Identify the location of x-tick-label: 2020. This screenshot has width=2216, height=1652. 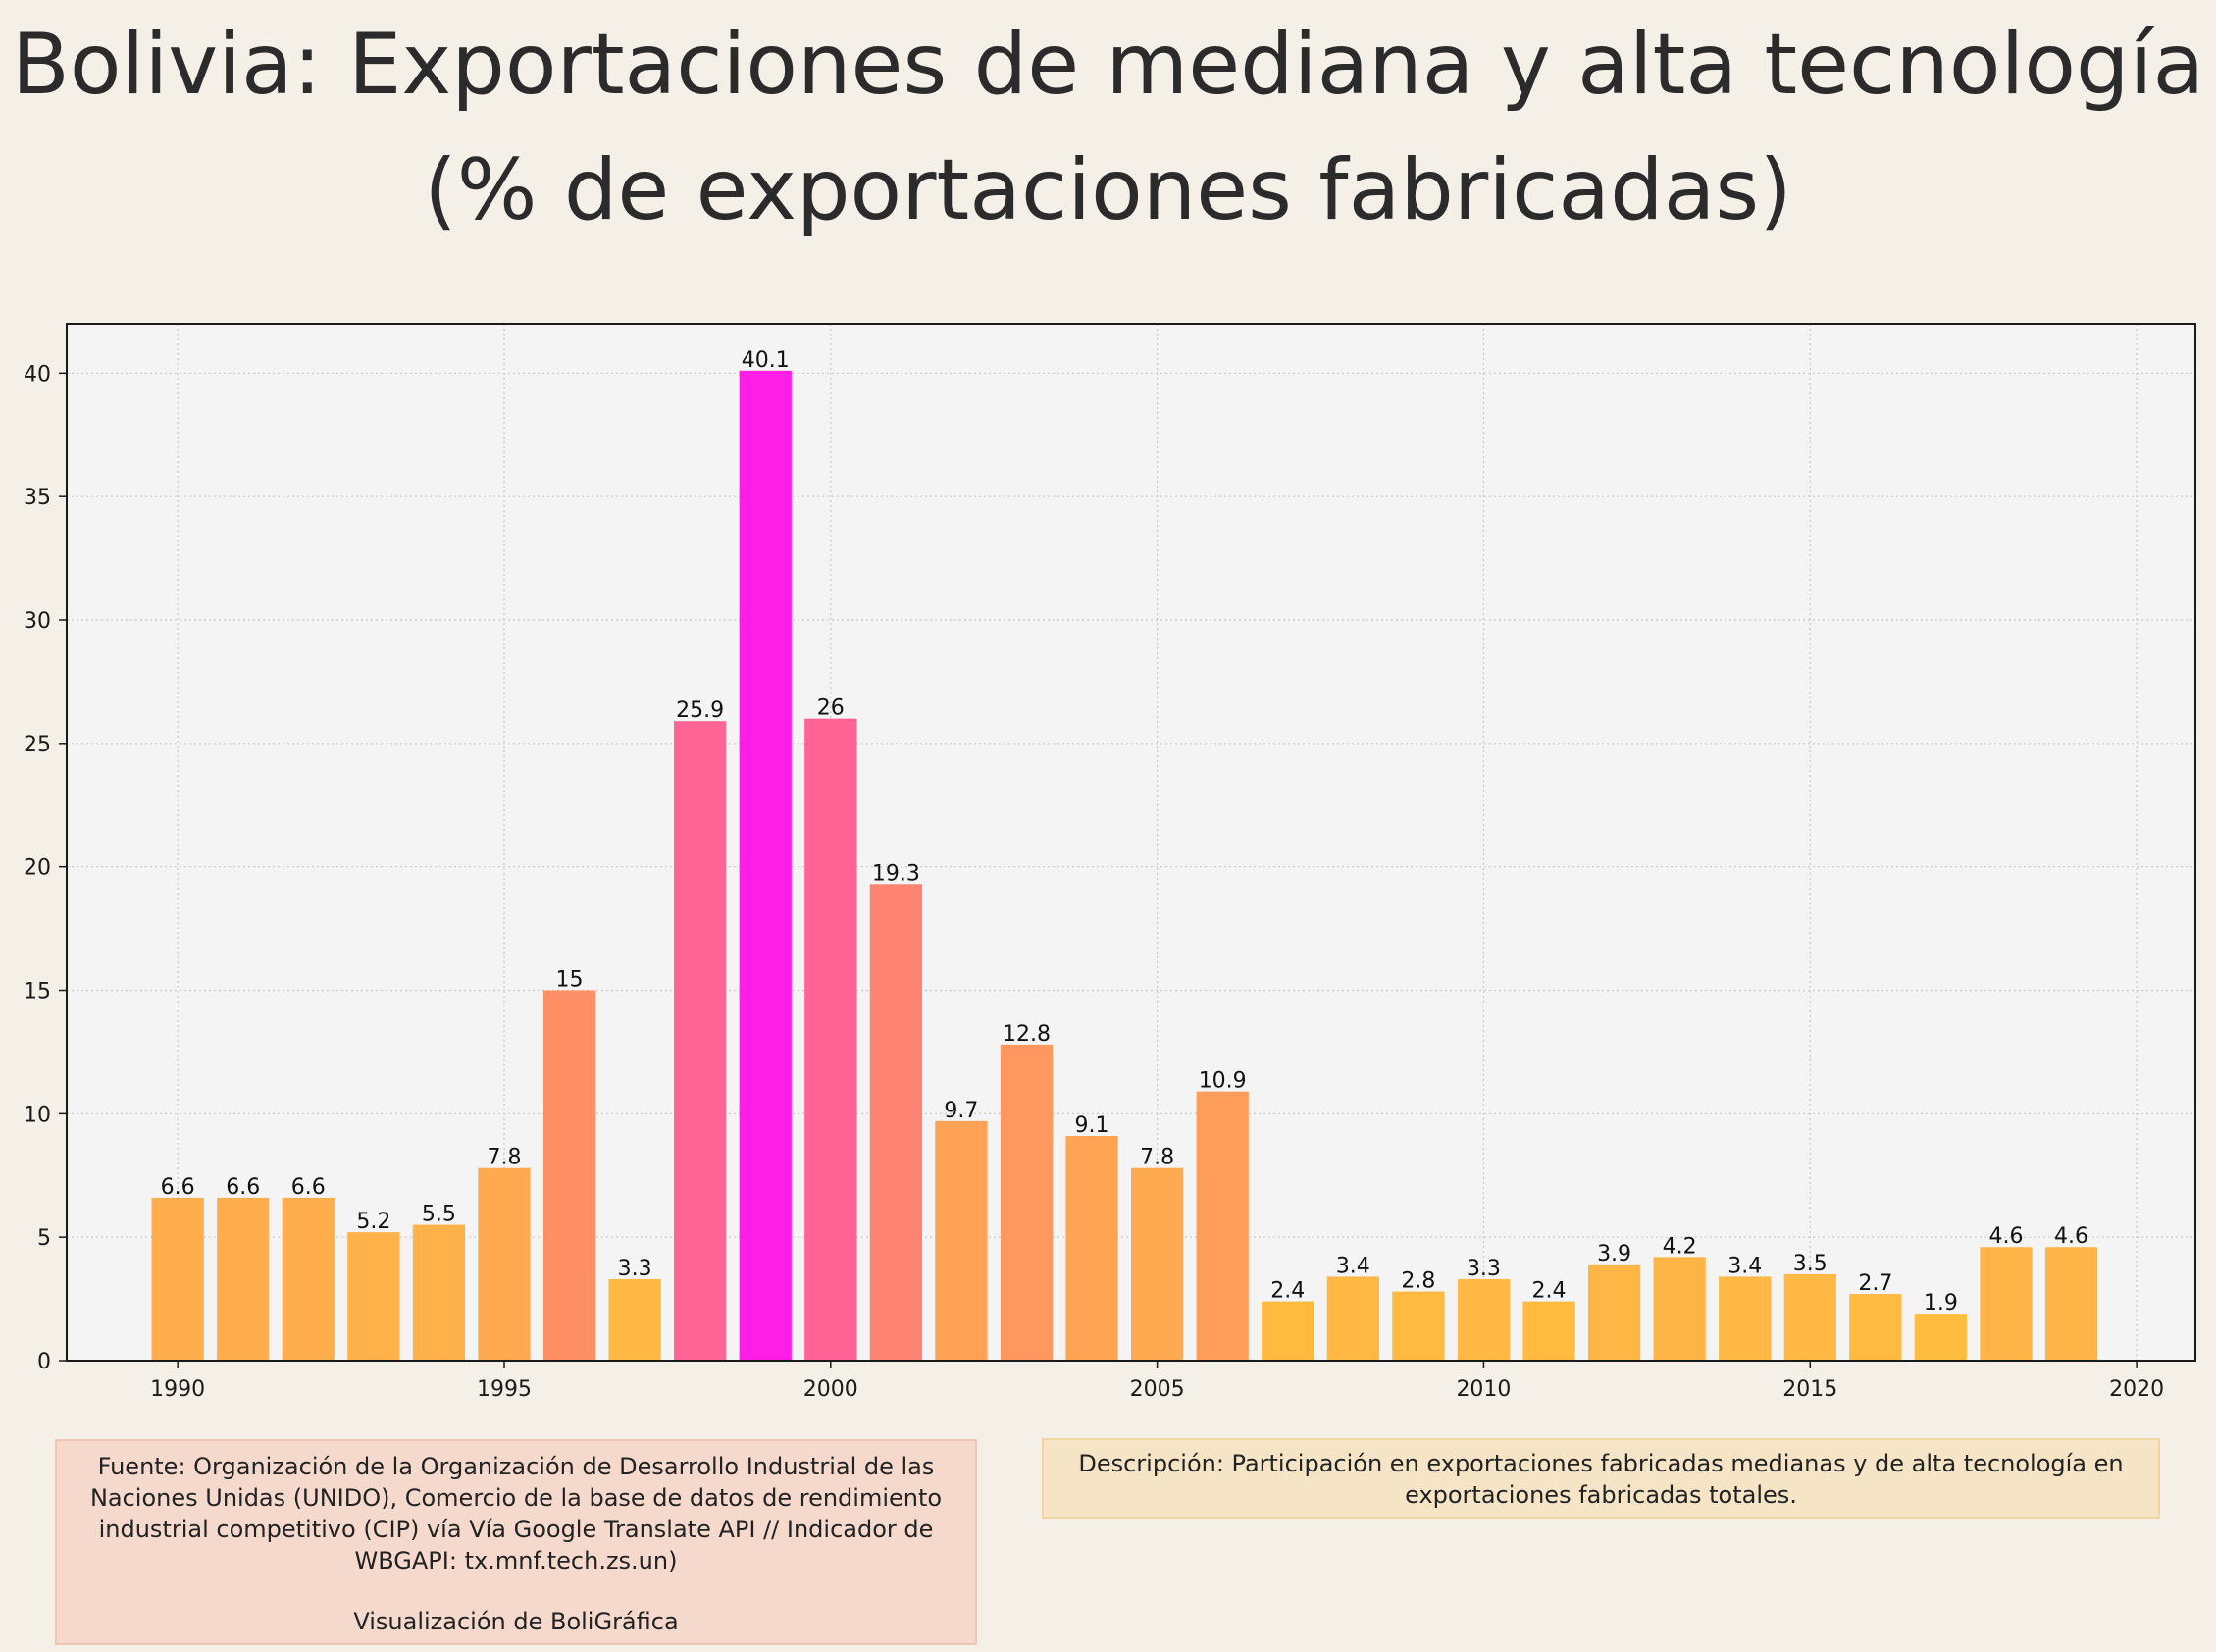
(2137, 1389).